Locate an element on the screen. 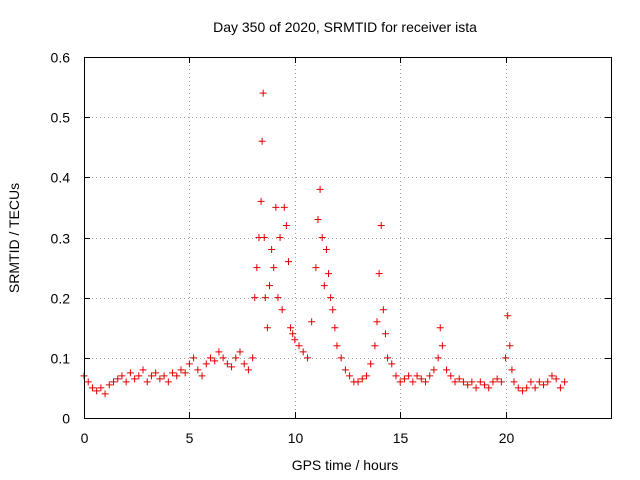 Image resolution: width=640 pixels, height=480 pixels. y-tick-label: 0.6 is located at coordinates (61, 58).